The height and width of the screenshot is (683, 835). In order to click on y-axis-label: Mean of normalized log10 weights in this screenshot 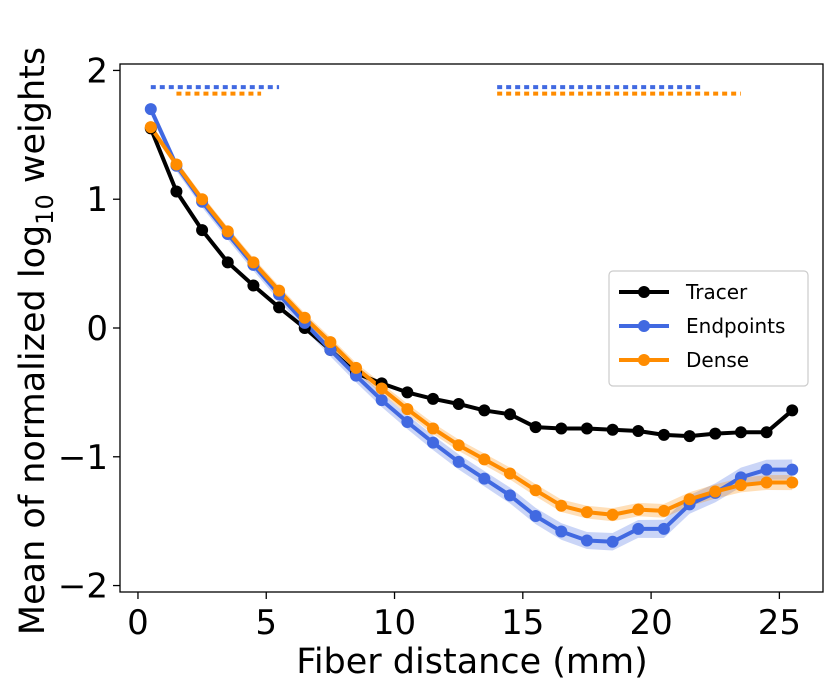, I will do `click(36, 341)`.